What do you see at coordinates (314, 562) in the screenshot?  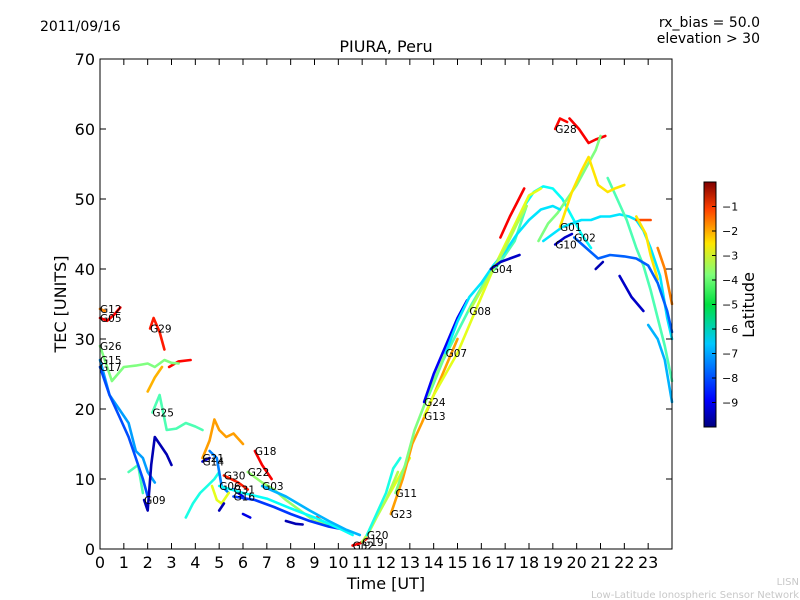 I see `x-tick-label: 9` at bounding box center [314, 562].